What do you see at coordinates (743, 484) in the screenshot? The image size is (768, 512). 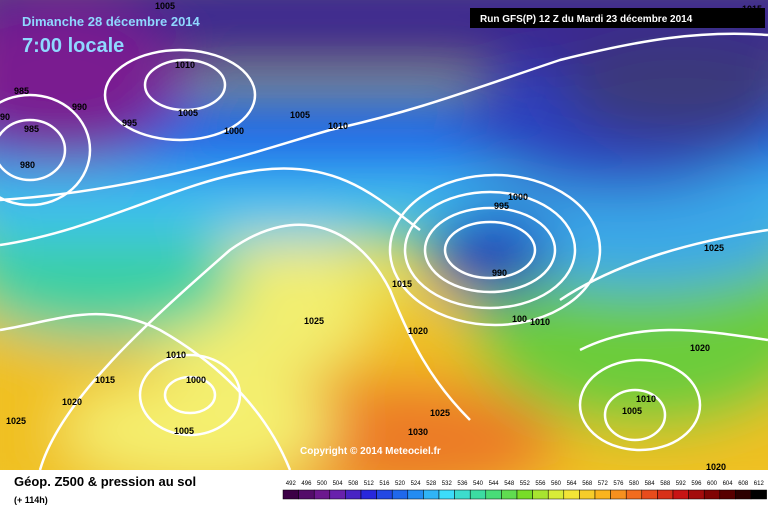 I see `scale-label: 608` at bounding box center [743, 484].